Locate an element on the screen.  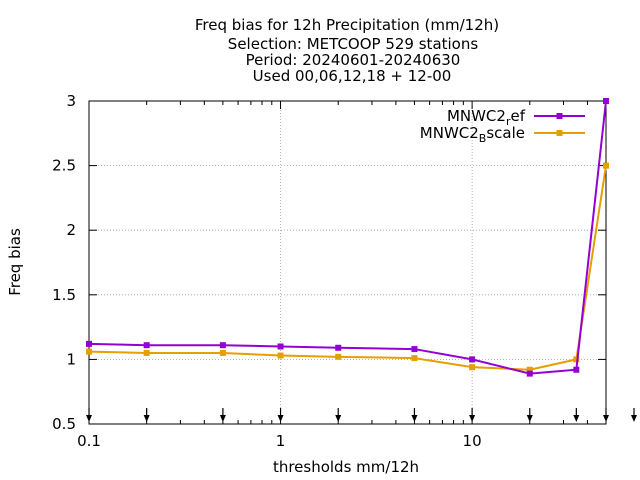
title-line-3: Period: 20240601-20240630 is located at coordinates (353, 60).